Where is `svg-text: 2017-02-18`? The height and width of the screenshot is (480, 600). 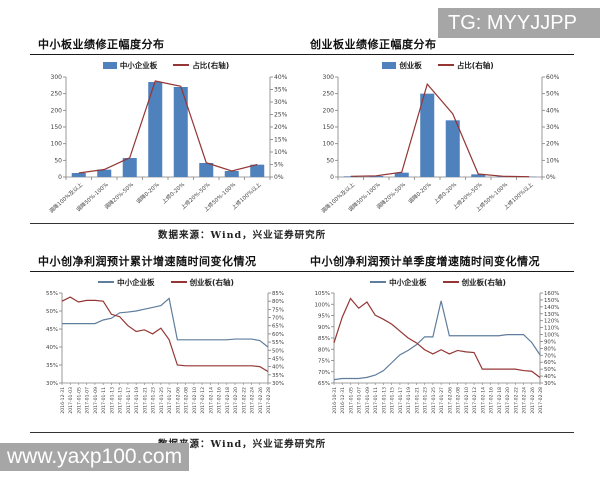 svg-text: 2017-02-18 is located at coordinates (500, 400).